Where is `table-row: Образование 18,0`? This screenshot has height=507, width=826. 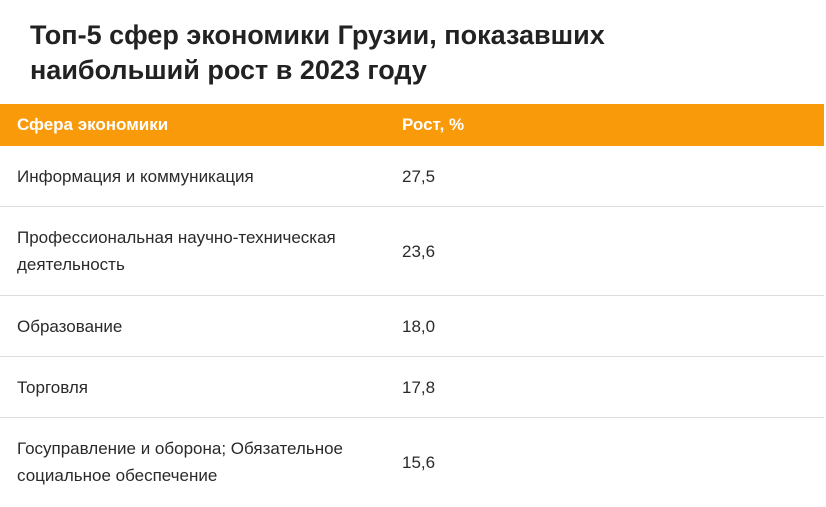
table-row: Образование 18,0 is located at coordinates (412, 326).